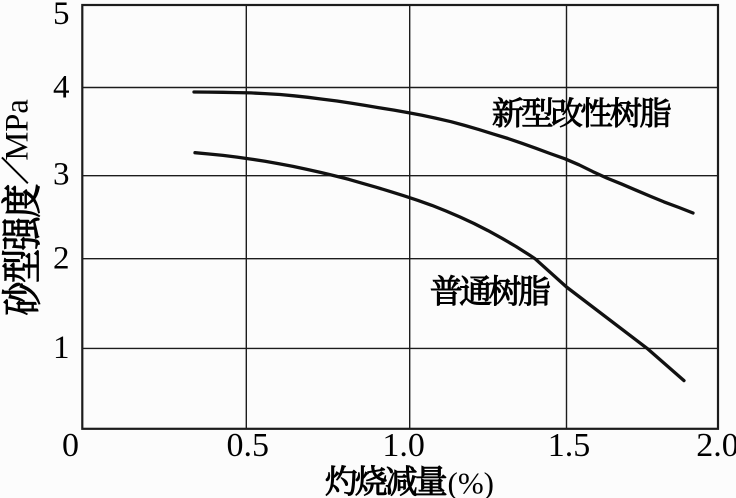 This screenshot has width=736, height=498. Describe the element at coordinates (18, 129) in the screenshot. I see `svg-text: MPa` at that location.